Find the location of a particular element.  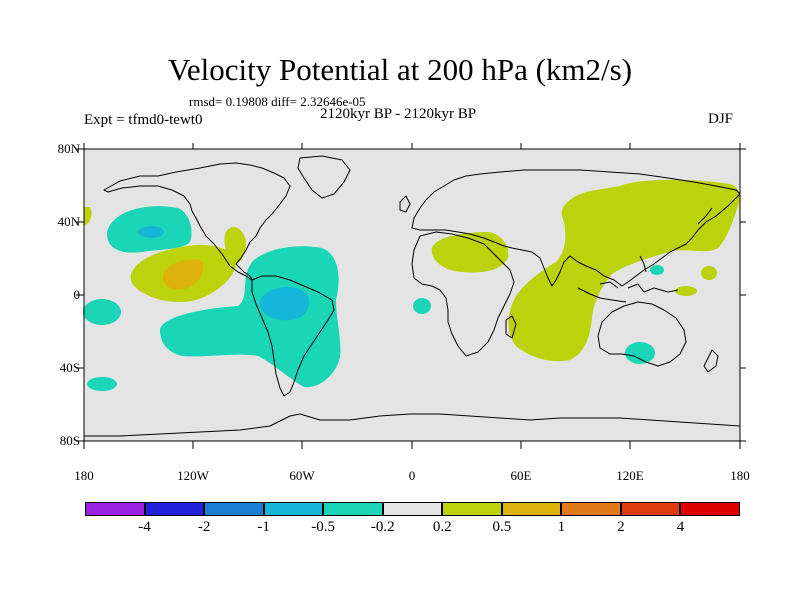

lat-label-40s: 40S is located at coordinates (69, 367).